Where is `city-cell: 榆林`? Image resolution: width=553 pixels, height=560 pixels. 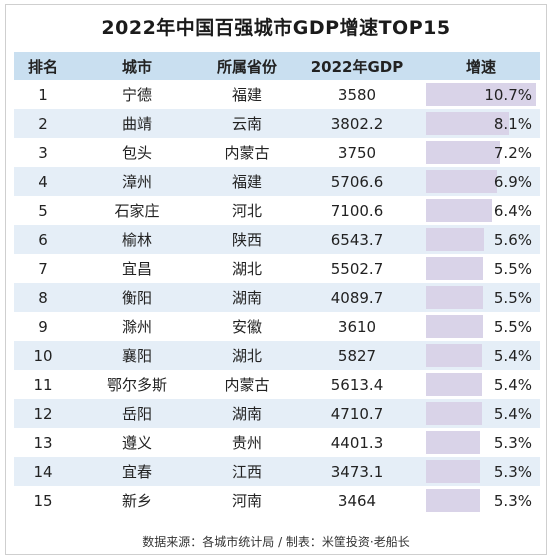 city-cell: 榆林 is located at coordinates (137, 239).